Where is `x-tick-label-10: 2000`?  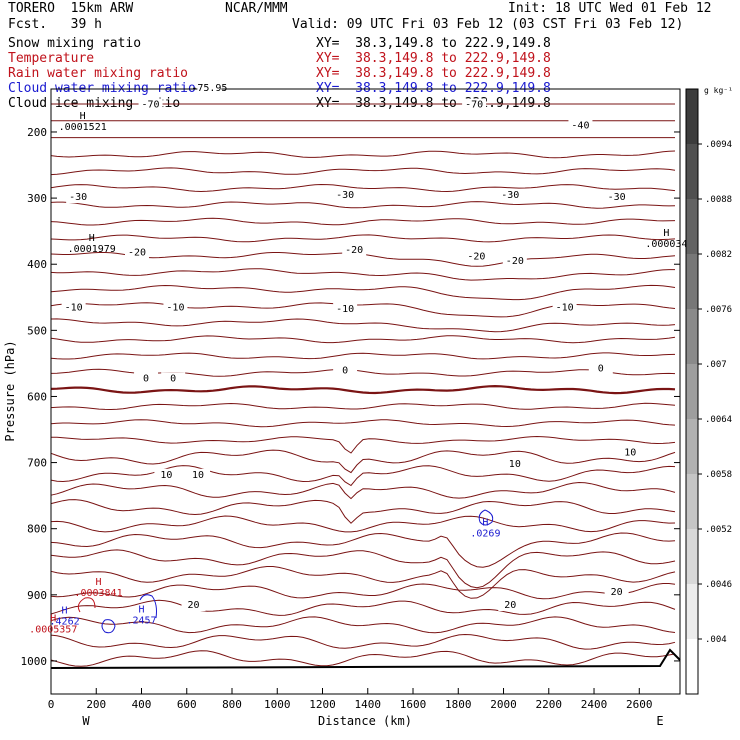 x-tick-label-10: 2000 is located at coordinates (503, 704).